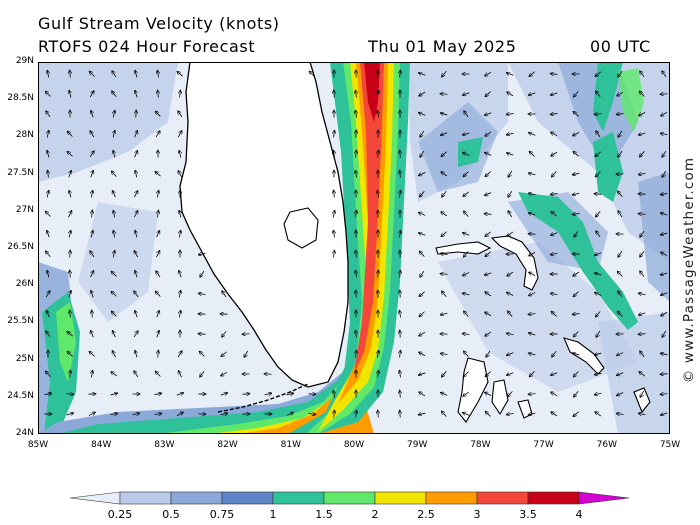 This screenshot has height=525, width=700. What do you see at coordinates (606, 445) in the screenshot?
I see `lon-label: 76W` at bounding box center [606, 445].